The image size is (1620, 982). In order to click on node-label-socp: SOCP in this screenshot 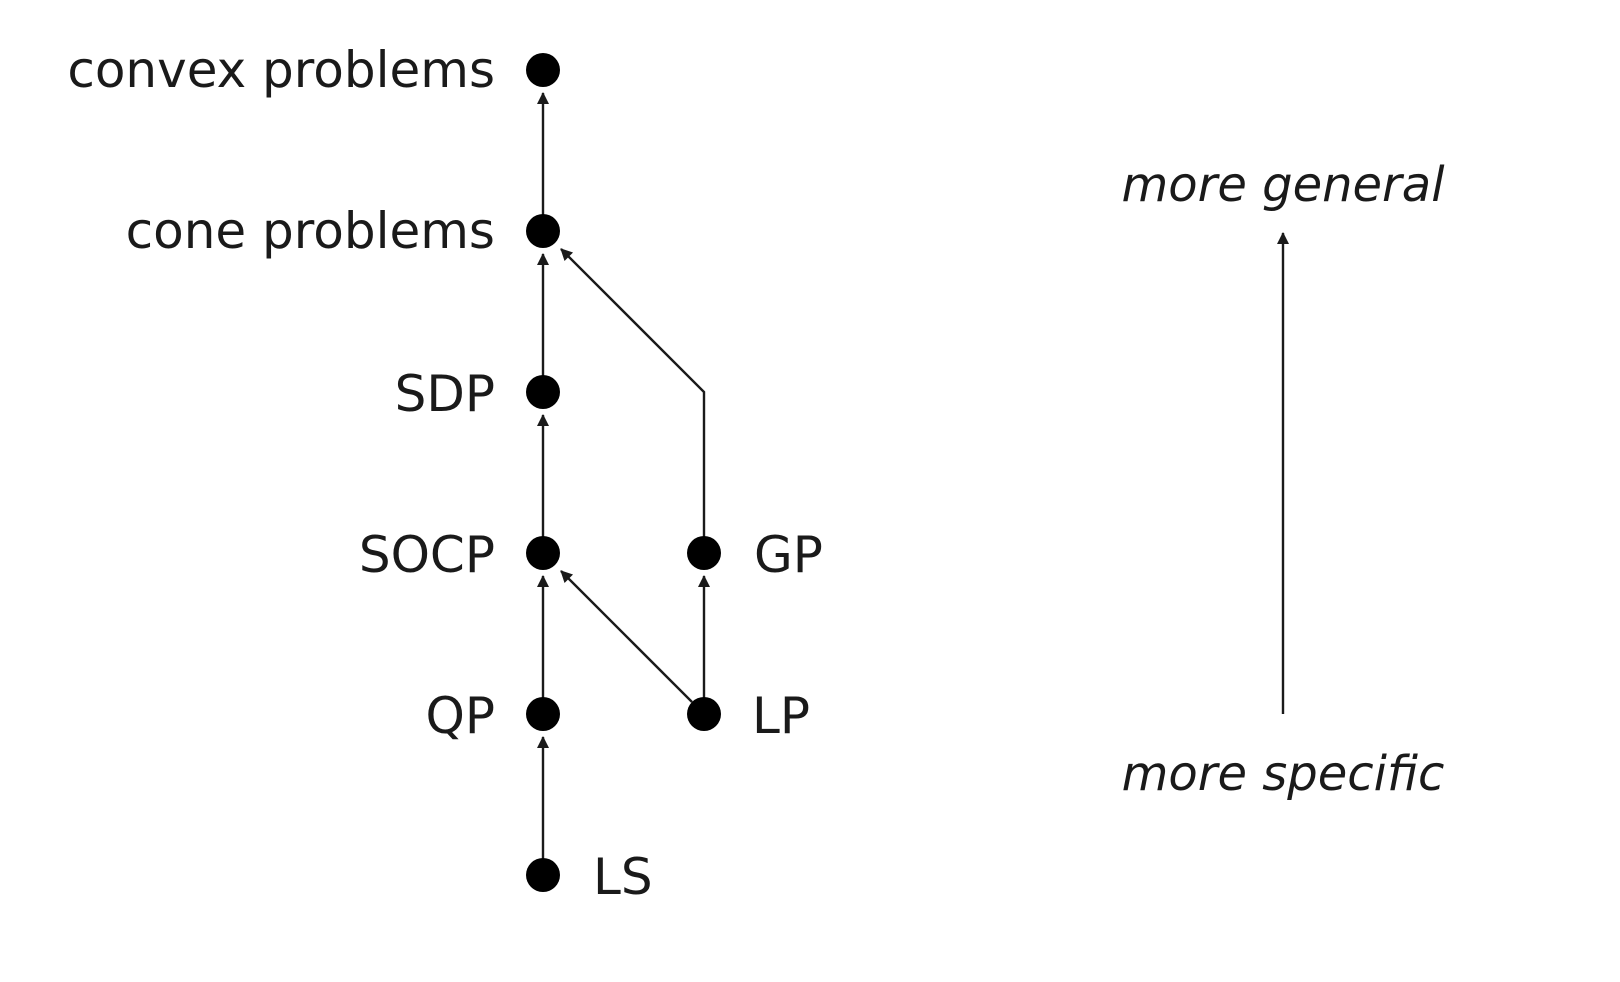, I will do `click(427, 555)`.